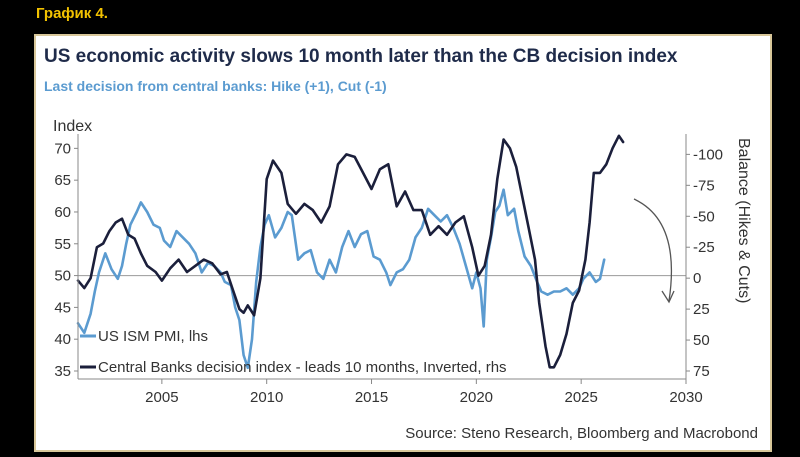 The image size is (800, 457). Describe the element at coordinates (72, 126) in the screenshot. I see `left-axis-label: Index` at that location.